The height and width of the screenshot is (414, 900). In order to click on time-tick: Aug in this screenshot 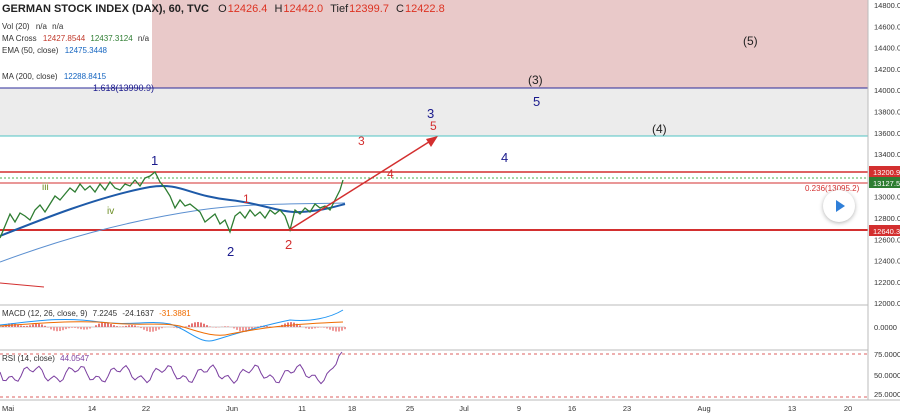, I will do `click(703, 408)`.